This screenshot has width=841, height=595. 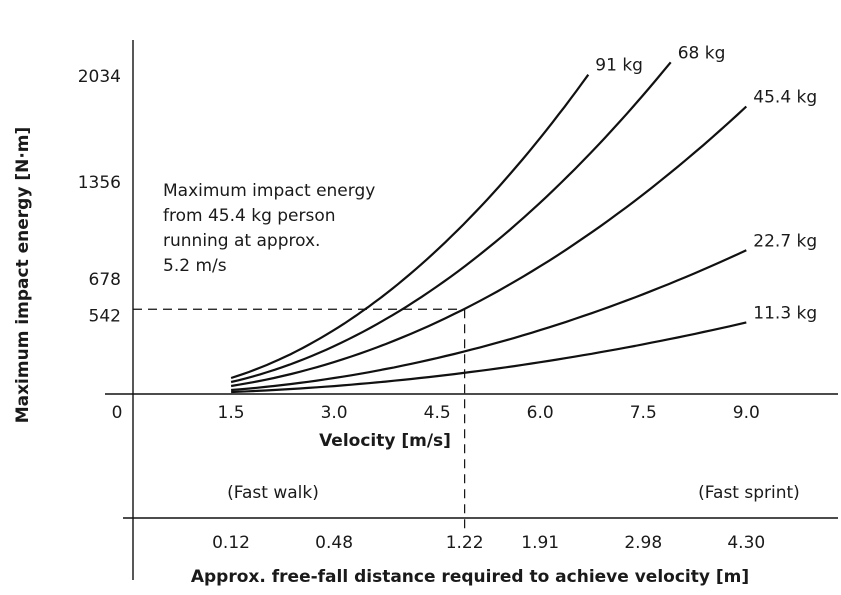 I want to click on x-axis-title: Velocity [m/s], so click(x=385, y=441).